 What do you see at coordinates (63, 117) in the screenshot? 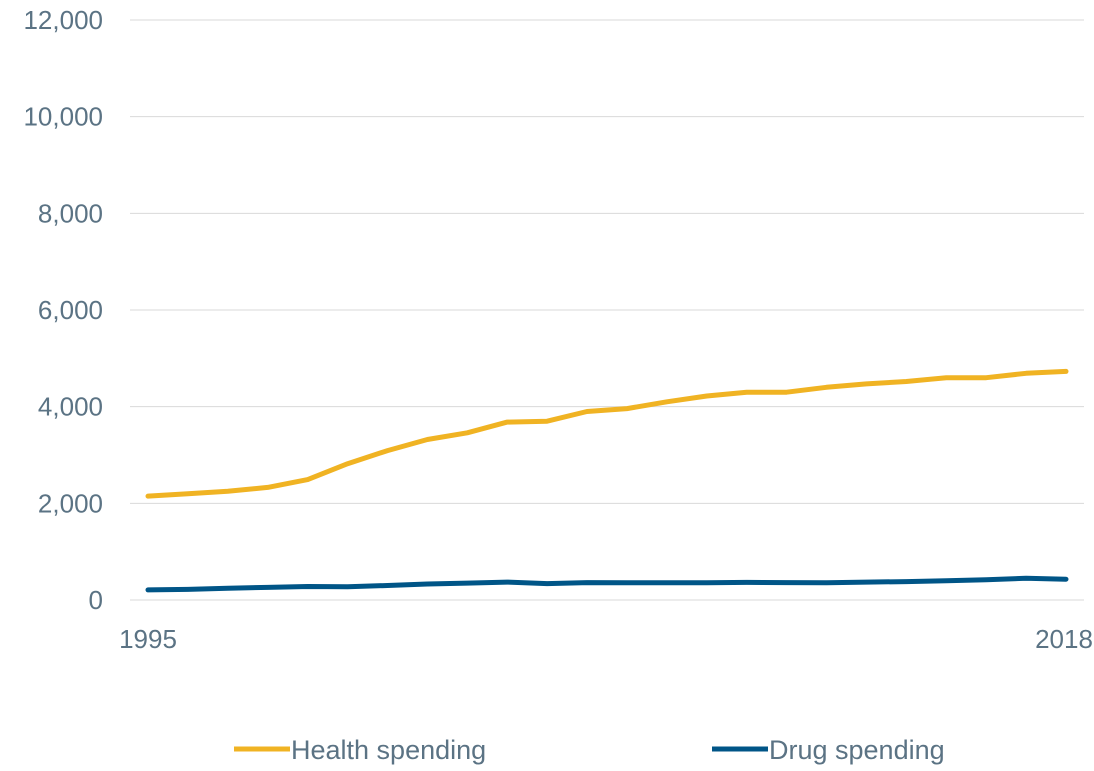
I see `y-tick-label-10000: 10,000` at bounding box center [63, 117].